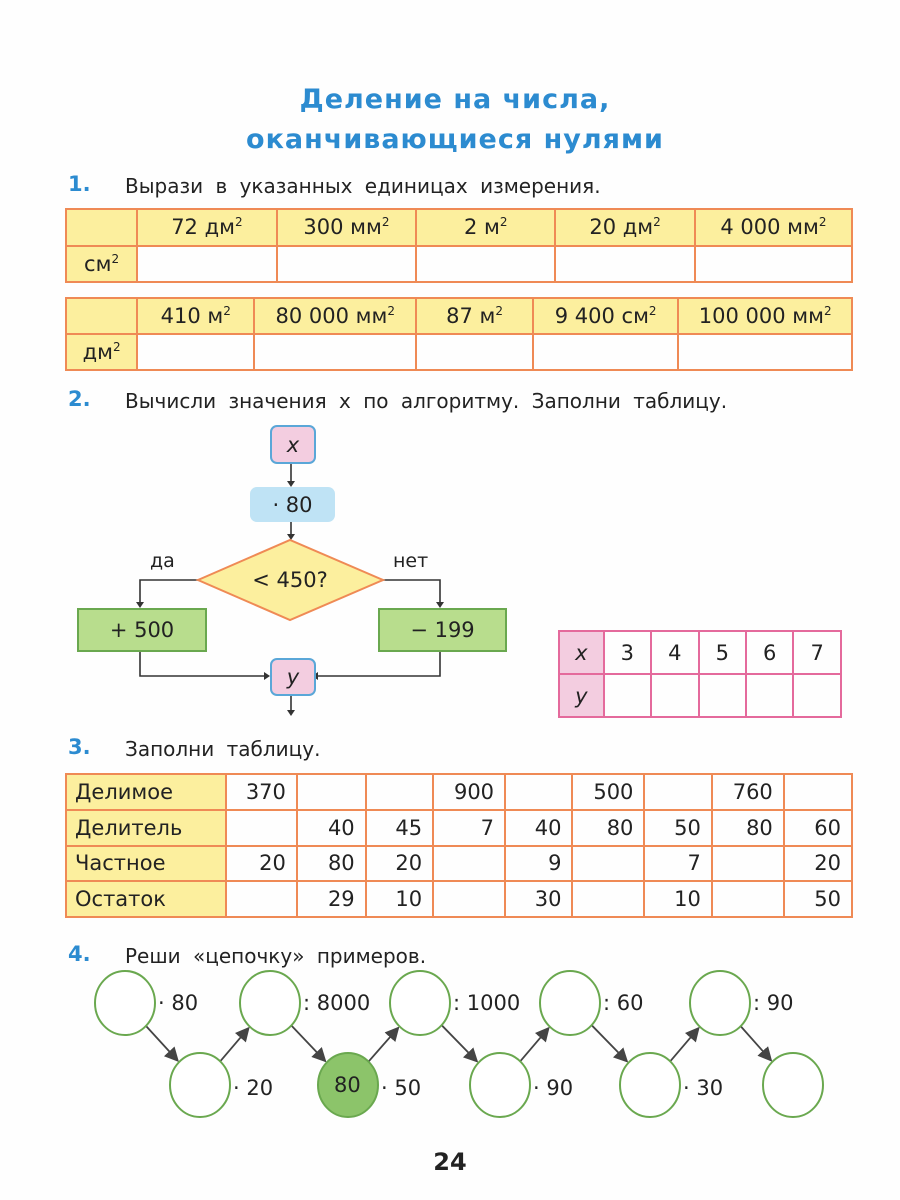 The image size is (900, 1200). What do you see at coordinates (773, 227) in the screenshot?
I see `unit-header: 4 000 мм2` at bounding box center [773, 227].